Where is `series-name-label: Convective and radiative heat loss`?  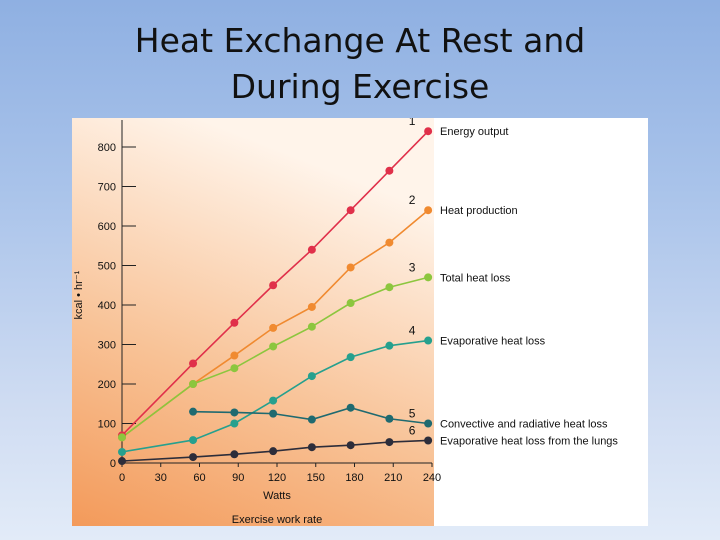
series-name-label: Convective and radiative heat loss is located at coordinates (524, 425).